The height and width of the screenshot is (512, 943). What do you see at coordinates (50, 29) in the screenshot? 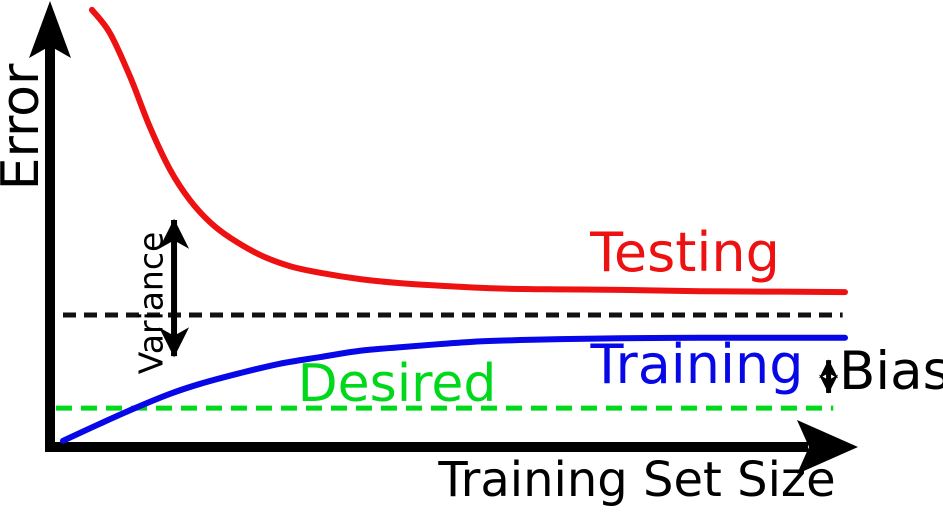
I see `y-axis-arrowhead` at bounding box center [50, 29].